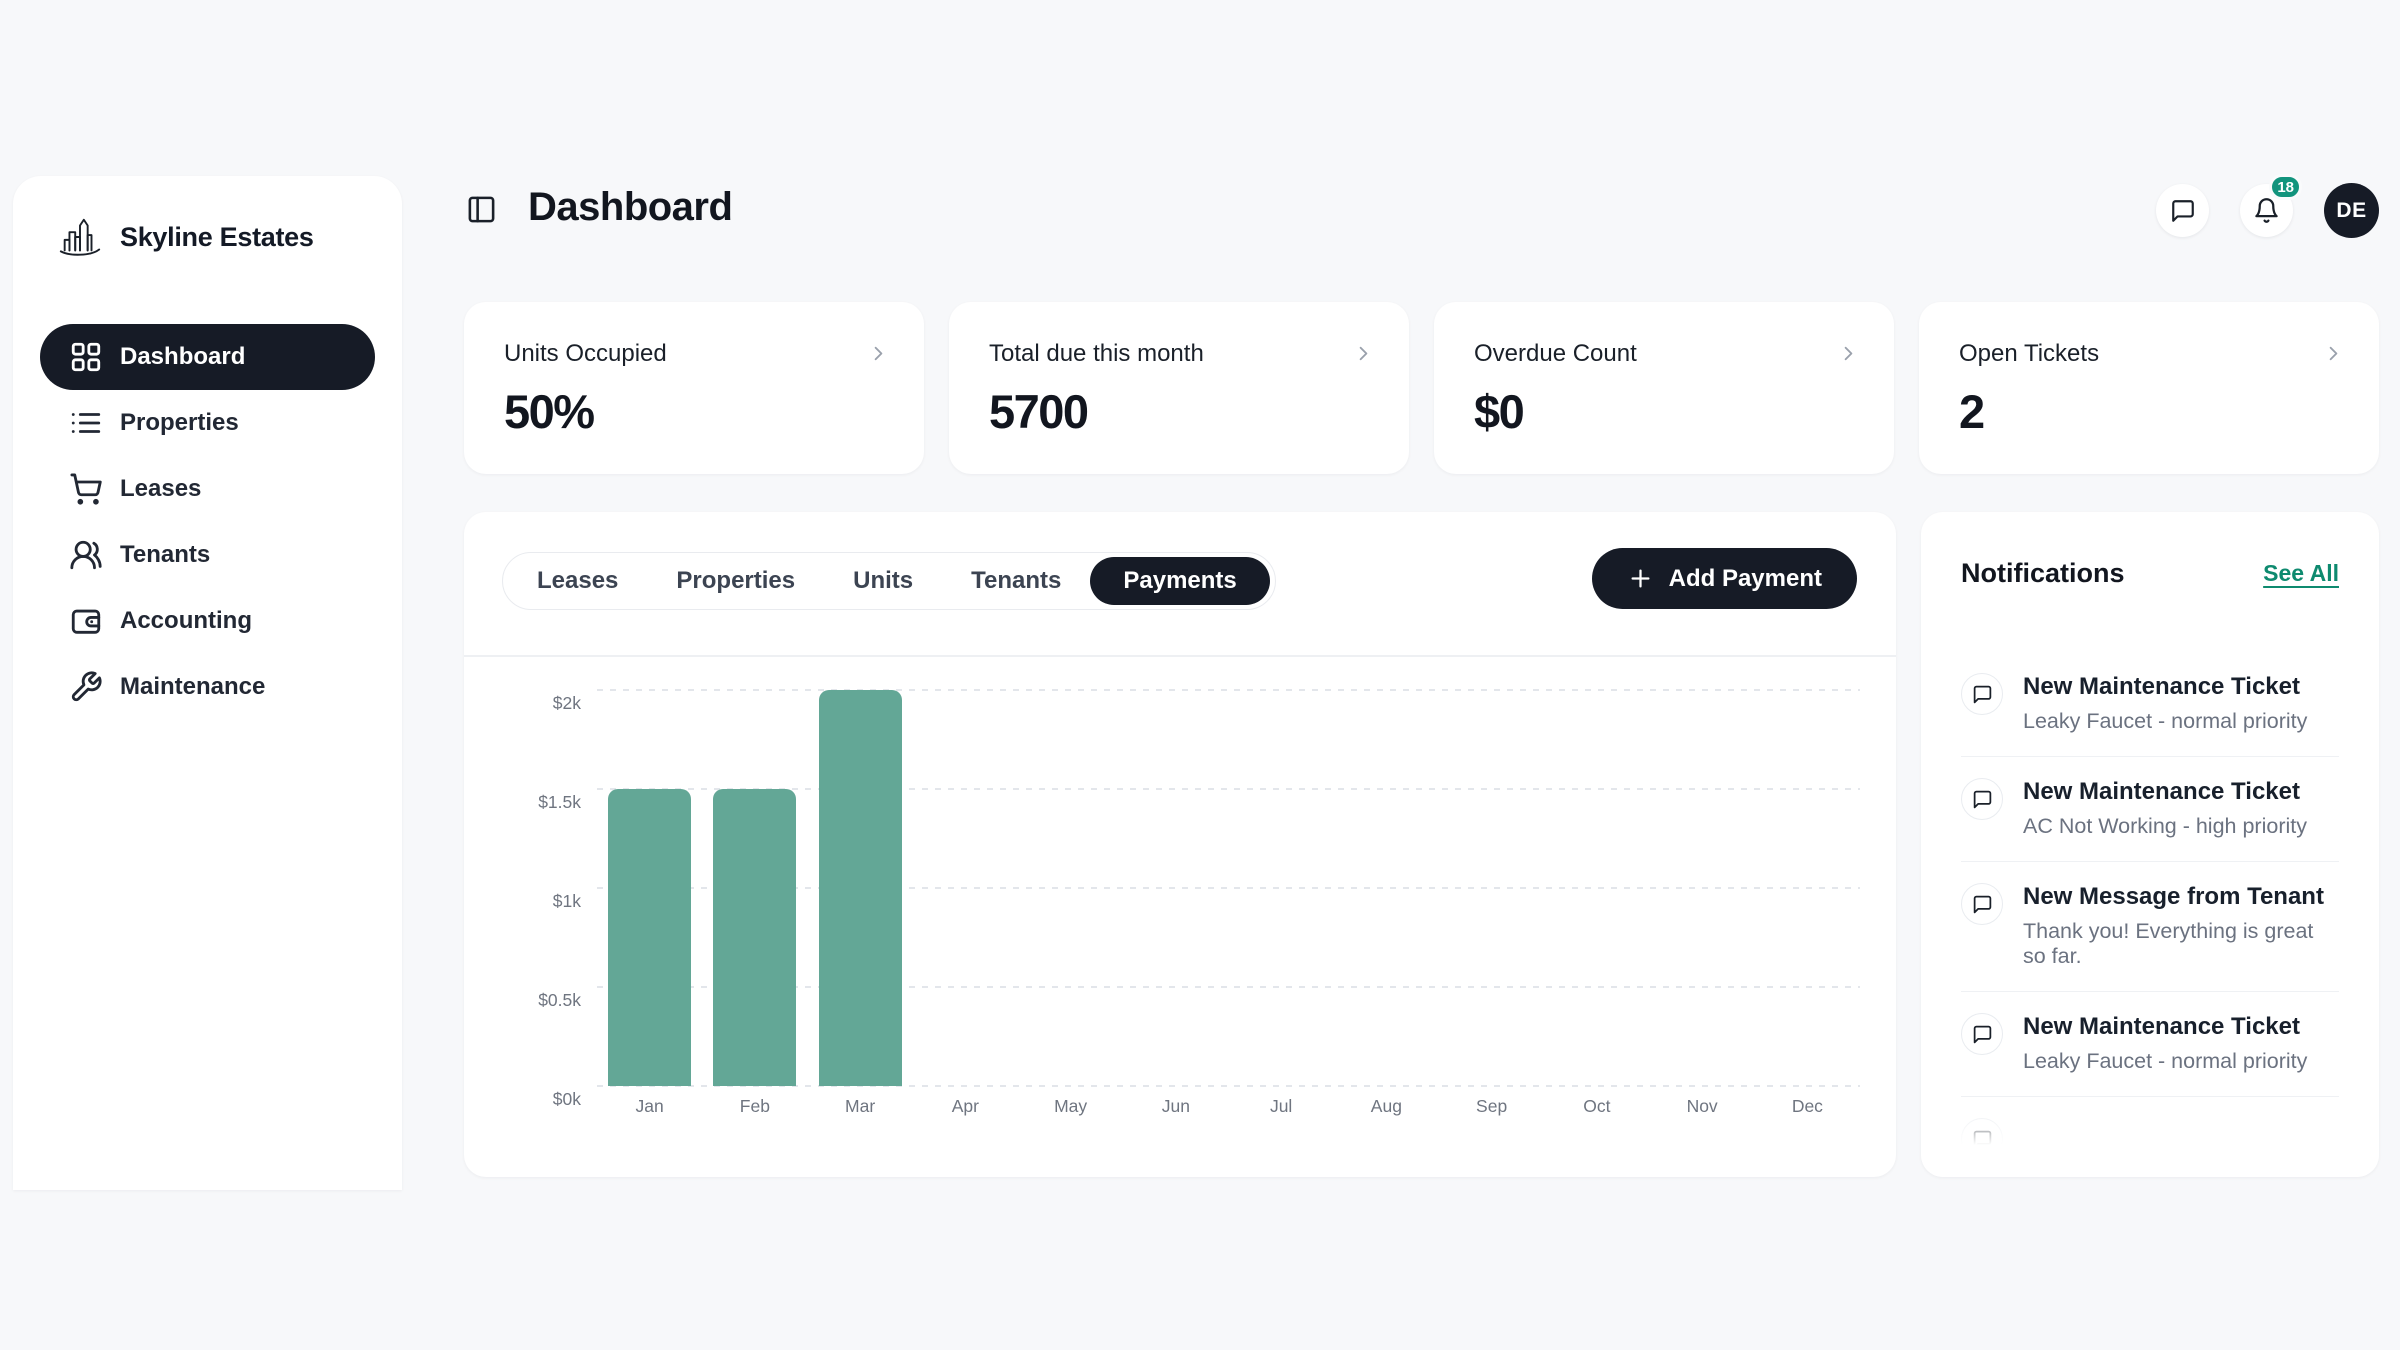 This screenshot has width=2400, height=1350. What do you see at coordinates (86, 687) in the screenshot?
I see `wrench-icon` at bounding box center [86, 687].